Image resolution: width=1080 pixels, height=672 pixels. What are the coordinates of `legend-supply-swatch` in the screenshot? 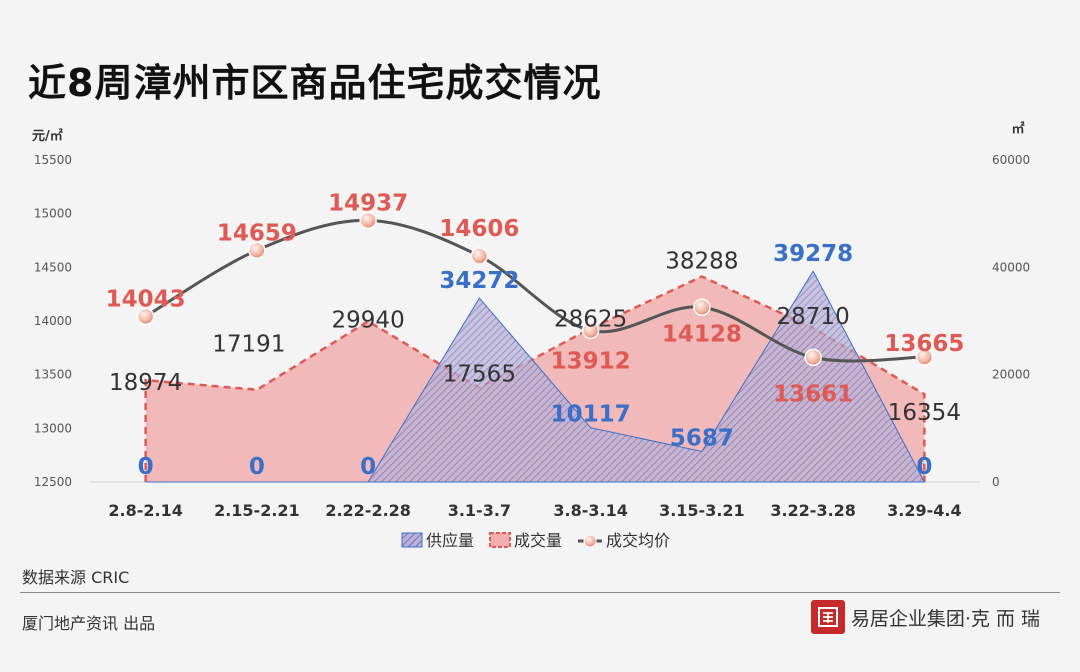 It's located at (412, 540).